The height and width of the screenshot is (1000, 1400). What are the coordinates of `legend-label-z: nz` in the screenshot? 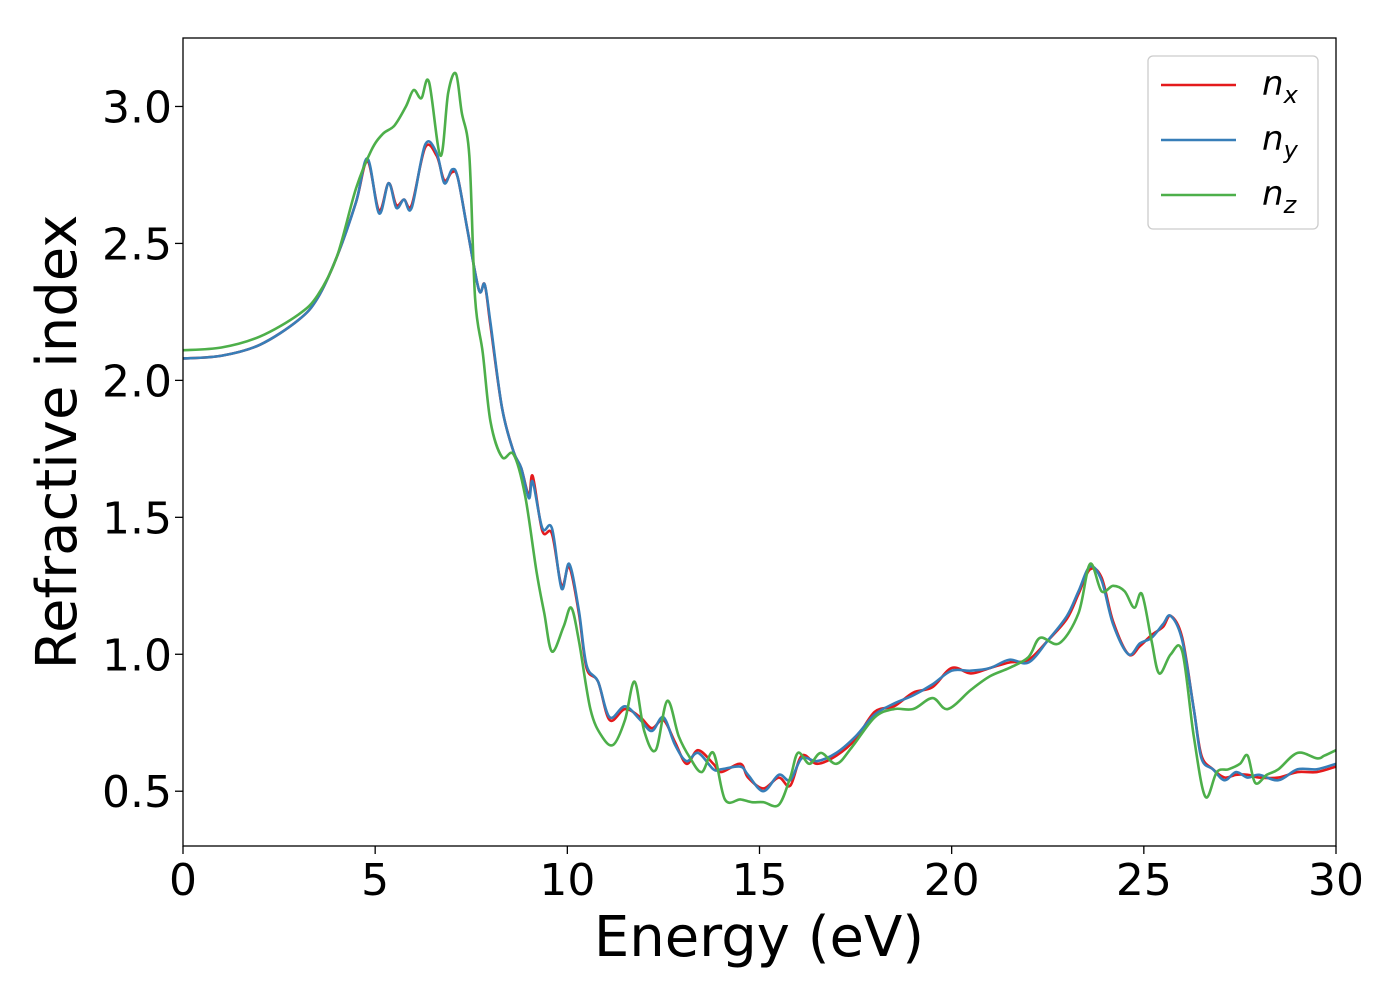 It's located at (1280, 196).